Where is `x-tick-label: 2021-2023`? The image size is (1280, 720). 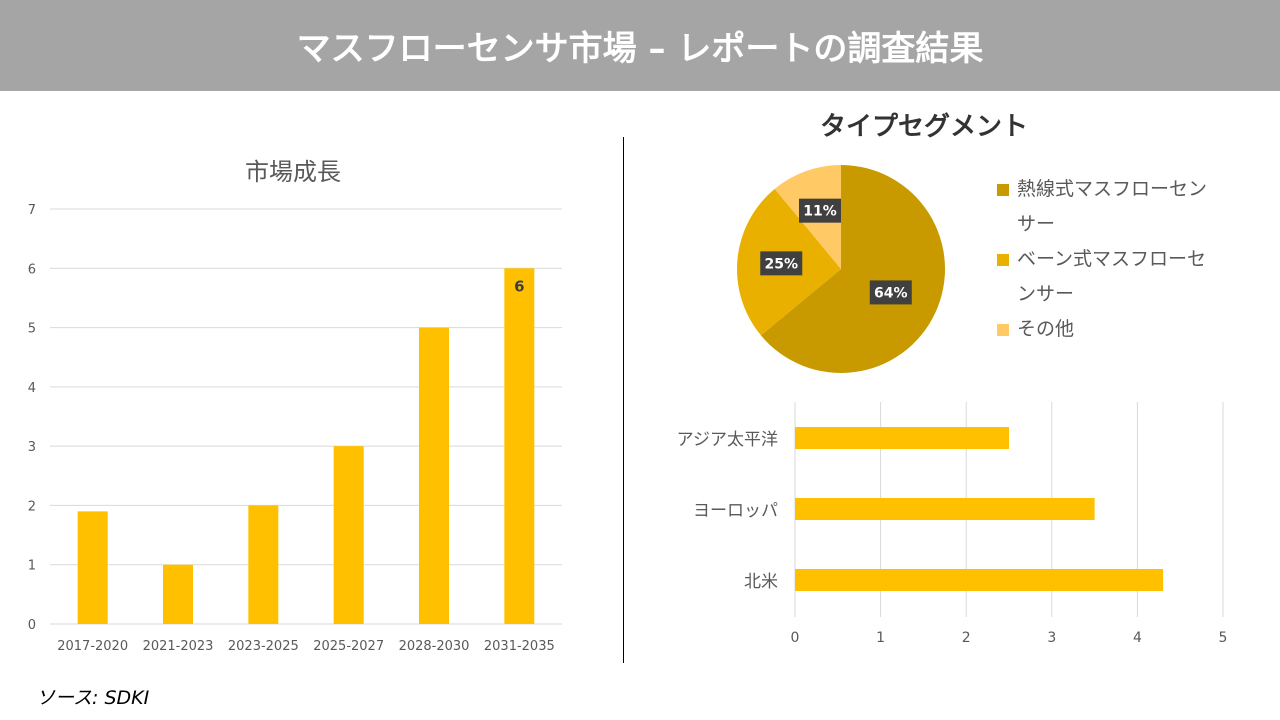
x-tick-label: 2021-2023 is located at coordinates (178, 646).